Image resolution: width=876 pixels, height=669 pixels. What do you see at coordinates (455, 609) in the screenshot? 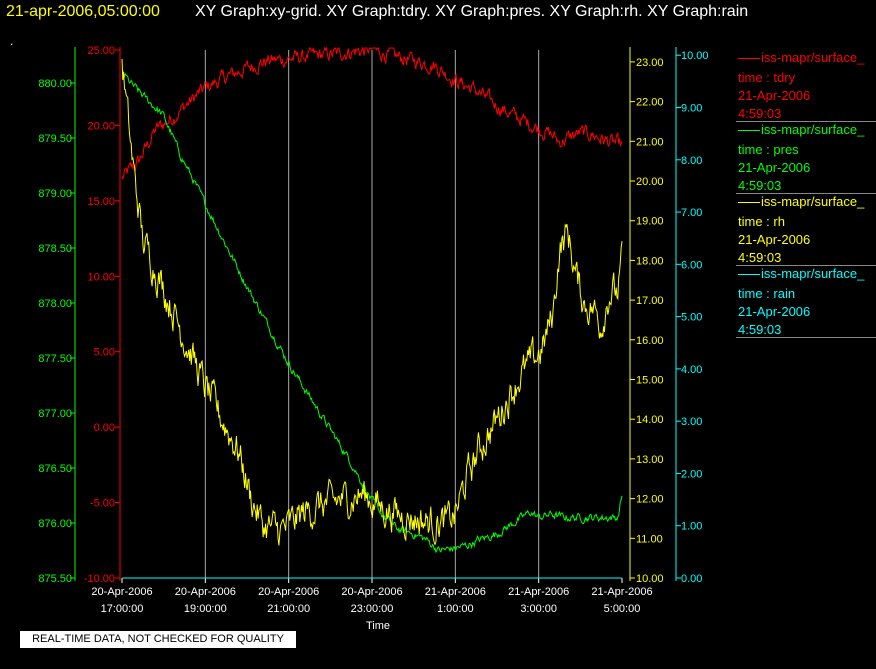
I see `x-tick-label-time: 1:00:00` at bounding box center [455, 609].